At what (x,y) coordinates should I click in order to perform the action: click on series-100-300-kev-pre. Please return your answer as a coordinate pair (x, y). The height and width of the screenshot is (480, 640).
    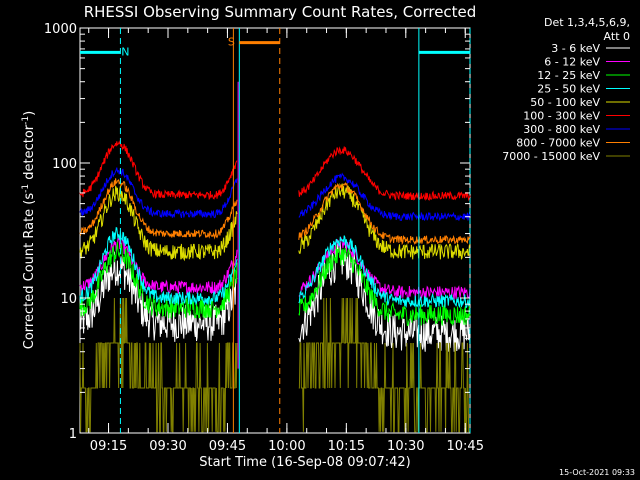
    Looking at the image, I should click on (158, 170).